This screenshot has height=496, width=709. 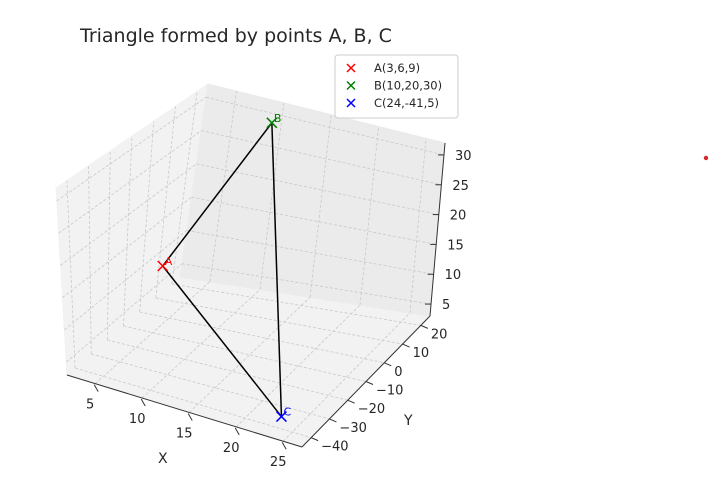 I want to click on legend-frame, so click(x=396, y=86).